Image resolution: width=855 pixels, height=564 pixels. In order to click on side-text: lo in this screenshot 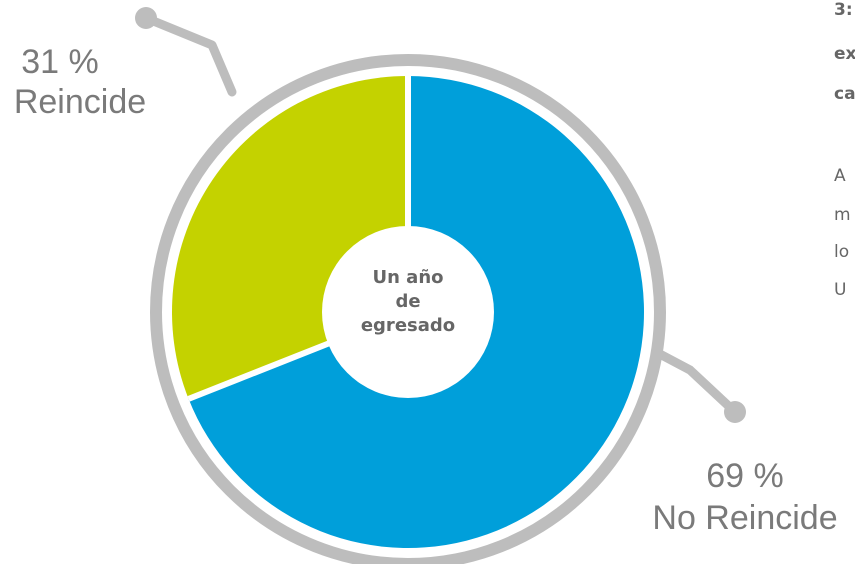, I will do `click(841, 252)`.